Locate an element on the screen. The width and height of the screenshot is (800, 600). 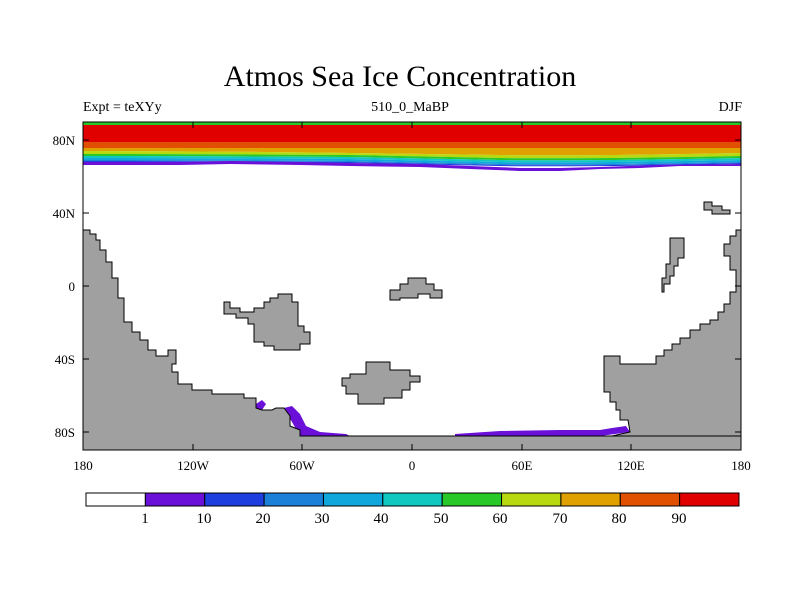
land-island-northeast is located at coordinates (717, 208).